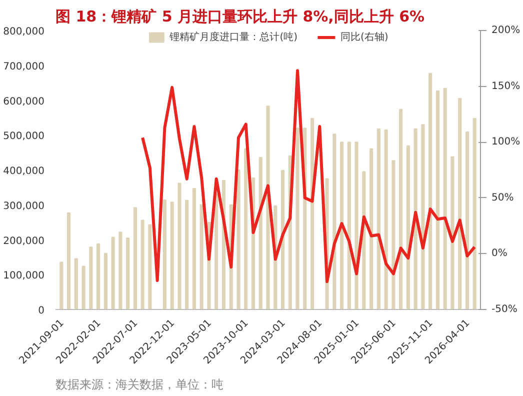 This screenshot has height=396, width=523. What do you see at coordinates (41, 311) in the screenshot?
I see `y-tick-label: 0` at bounding box center [41, 311].